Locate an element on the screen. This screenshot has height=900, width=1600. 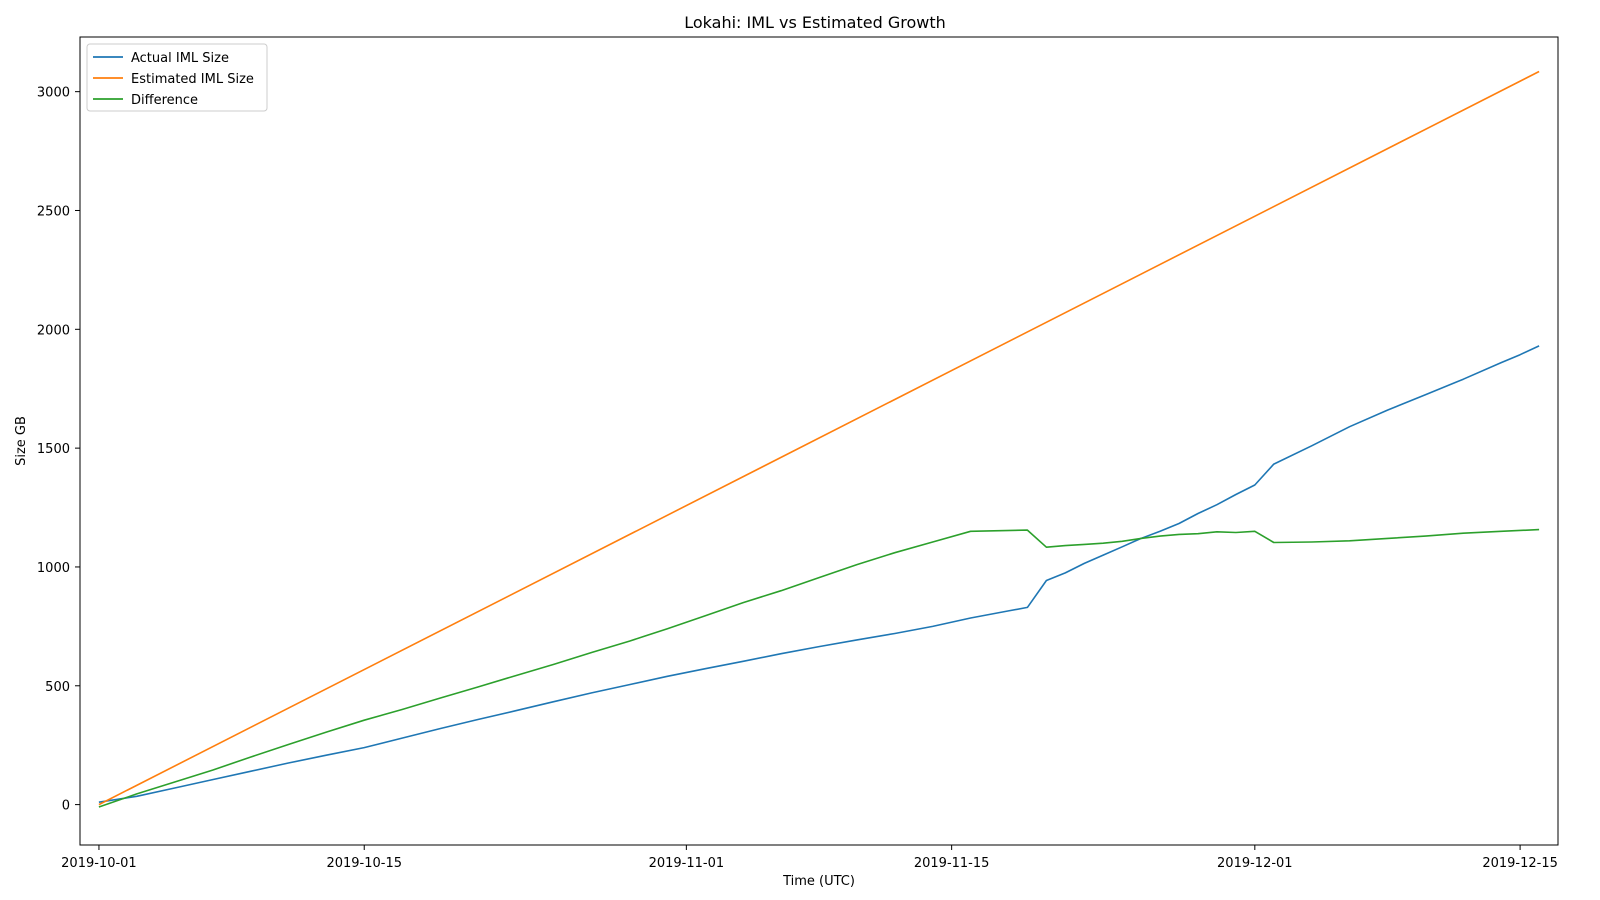
legend-label: Actual IML Size is located at coordinates (180, 58).